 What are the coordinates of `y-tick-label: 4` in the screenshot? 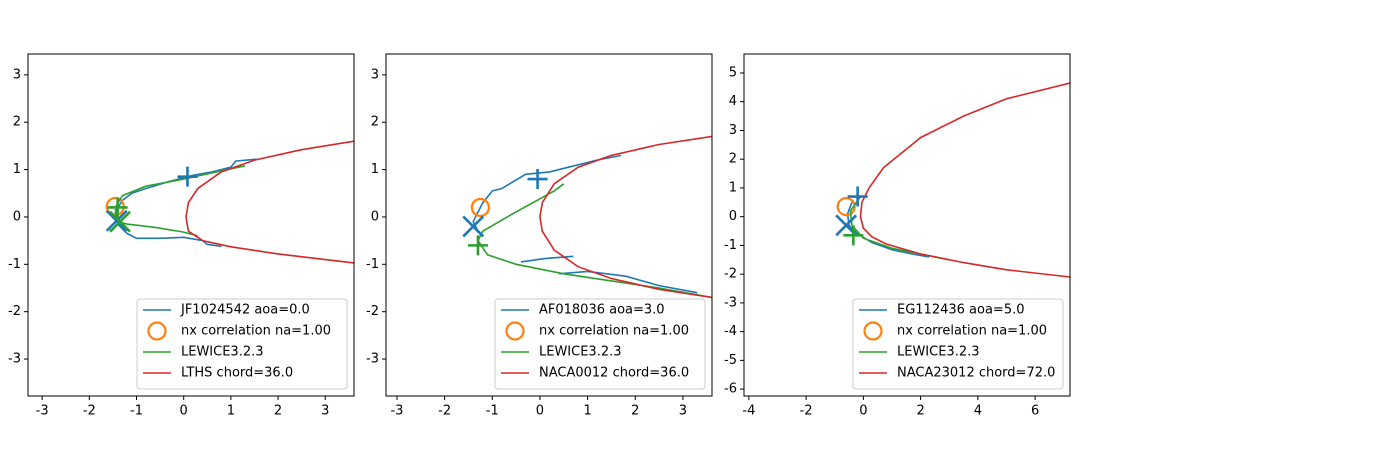 It's located at (733, 101).